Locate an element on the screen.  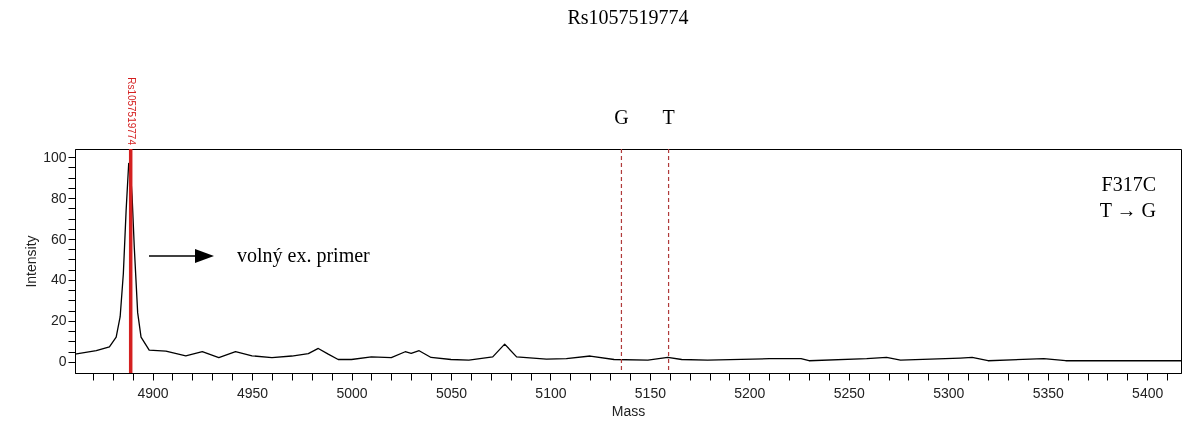
x-axis-title: Mass is located at coordinates (628, 410).